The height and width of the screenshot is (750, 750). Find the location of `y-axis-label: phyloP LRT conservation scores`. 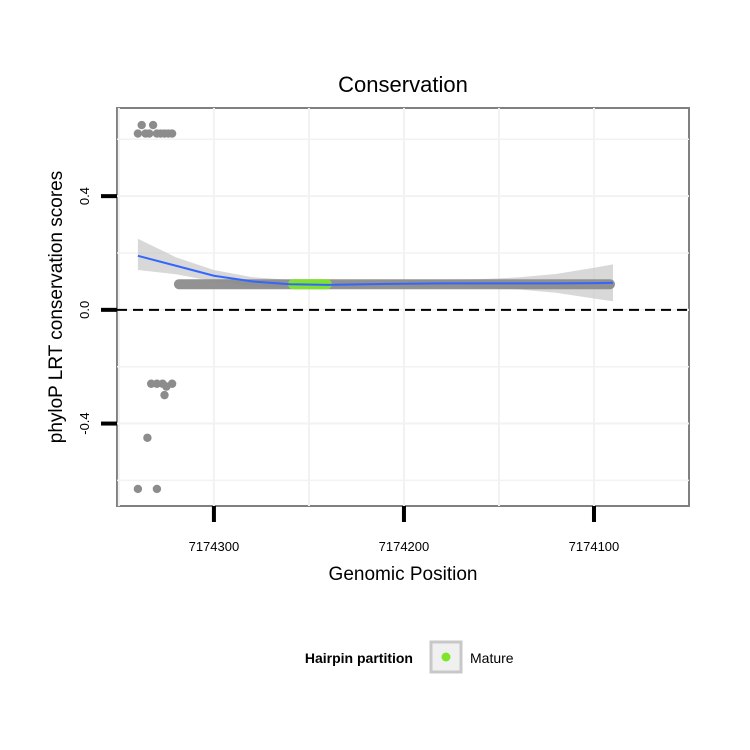

y-axis-label: phyloP LRT conservation scores is located at coordinates (56, 307).